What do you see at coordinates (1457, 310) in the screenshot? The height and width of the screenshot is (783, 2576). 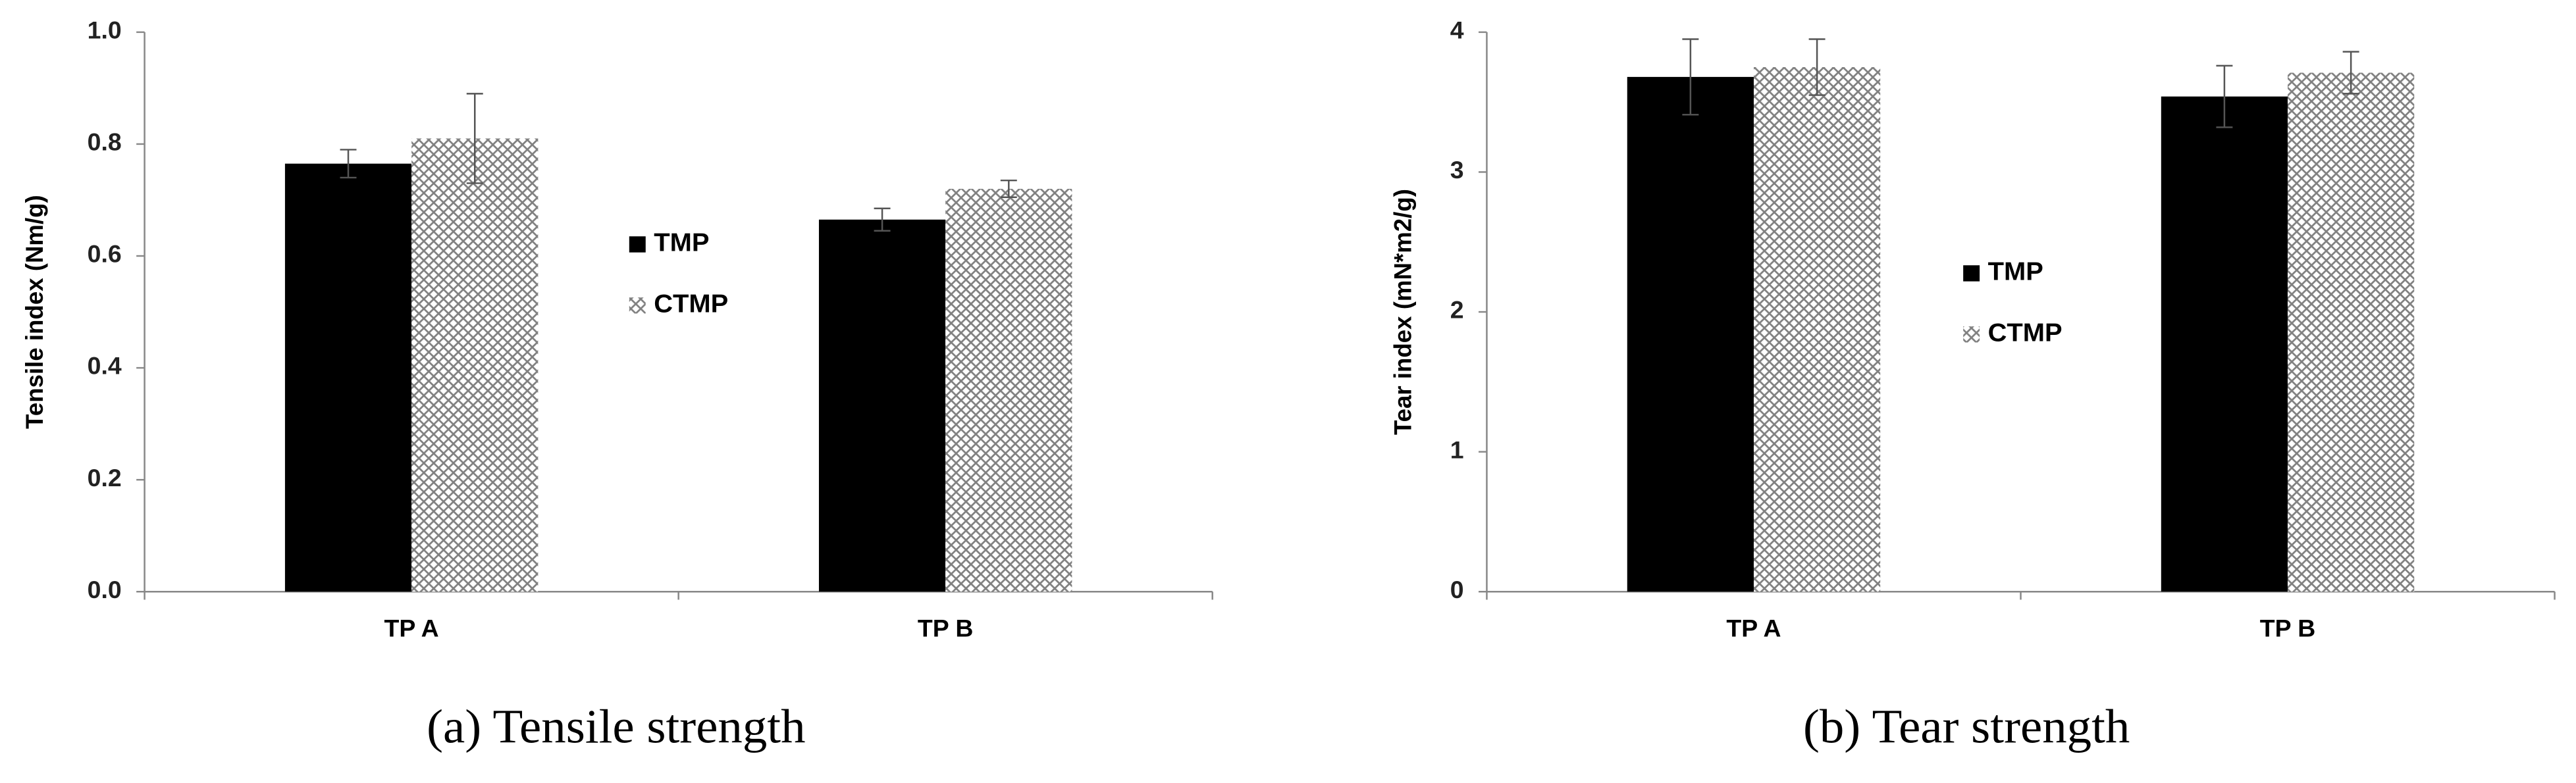 I see `y-tick-label: 2` at bounding box center [1457, 310].